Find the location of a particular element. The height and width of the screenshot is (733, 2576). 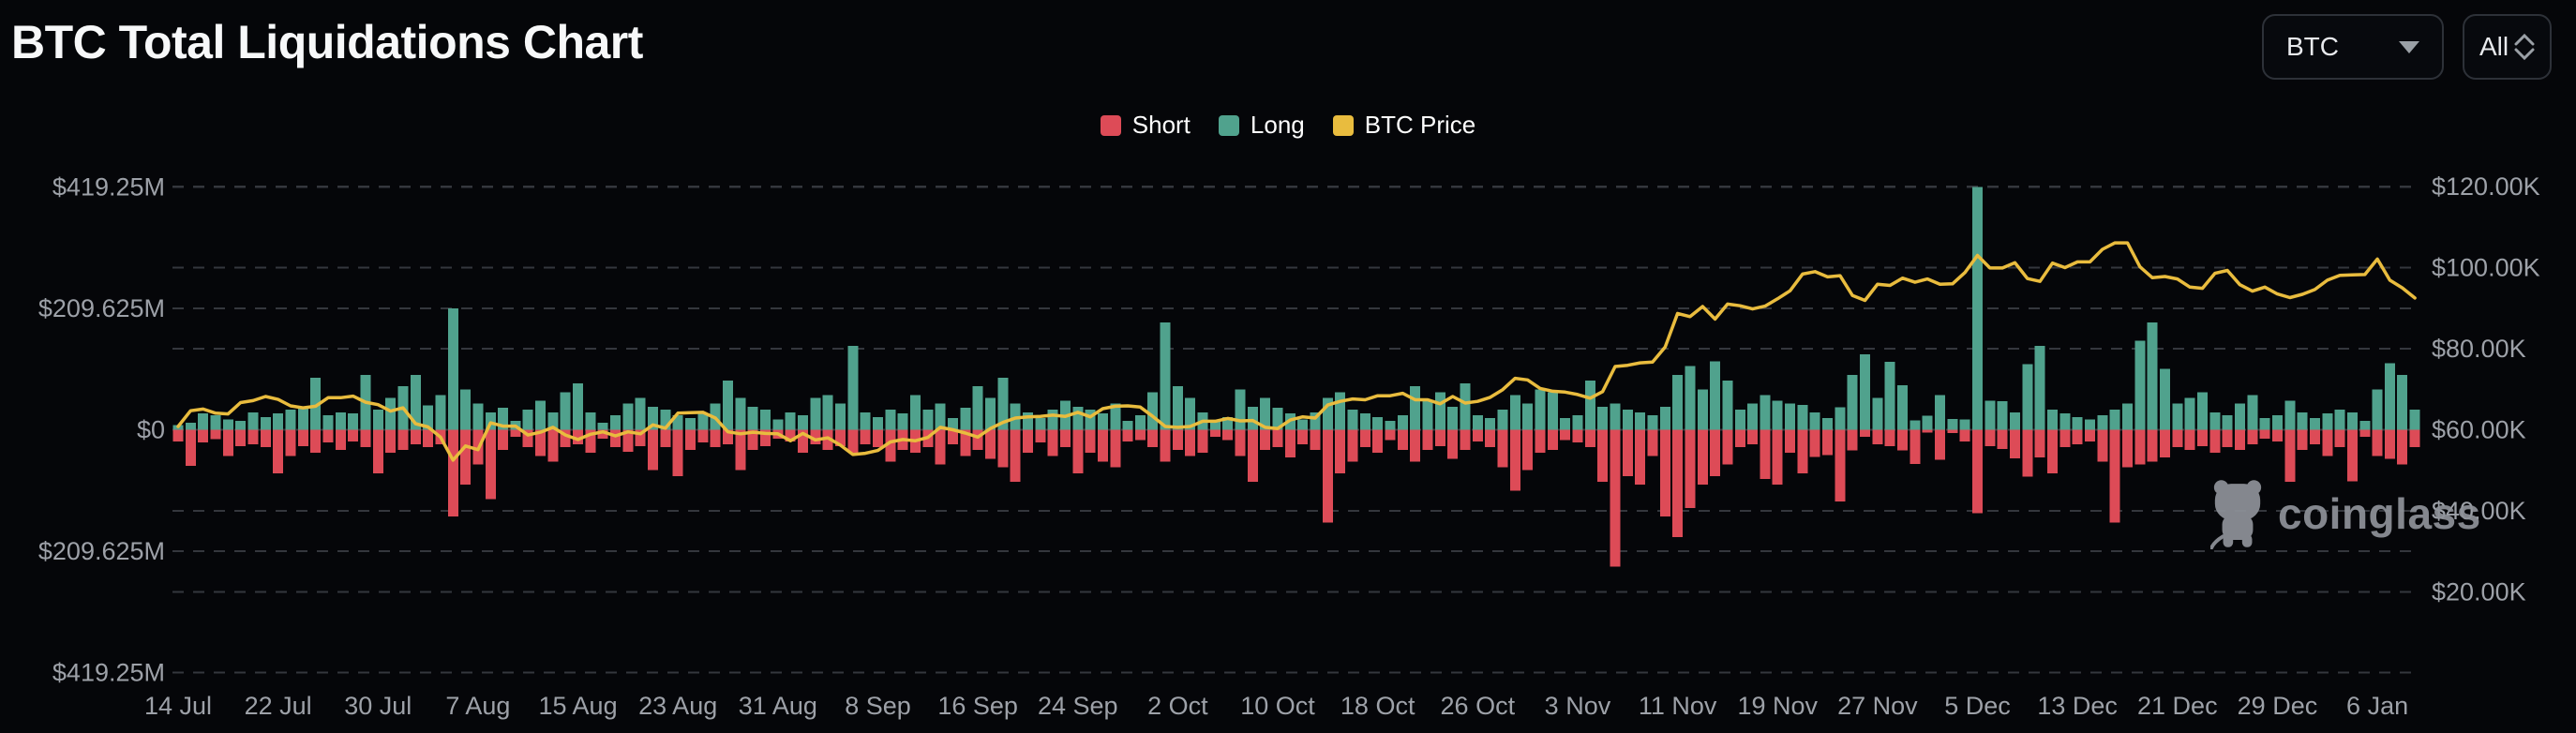

symbol-dropdown-value: BTC is located at coordinates (2312, 46).